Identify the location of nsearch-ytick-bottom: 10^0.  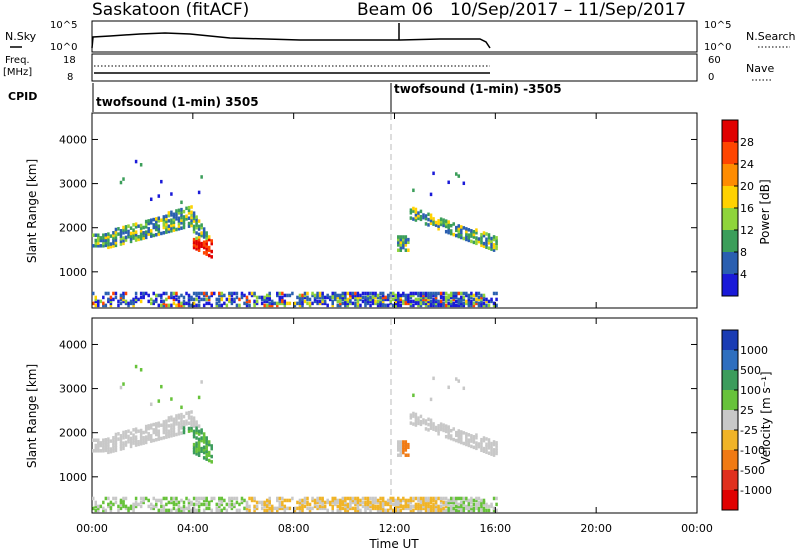
(717, 47).